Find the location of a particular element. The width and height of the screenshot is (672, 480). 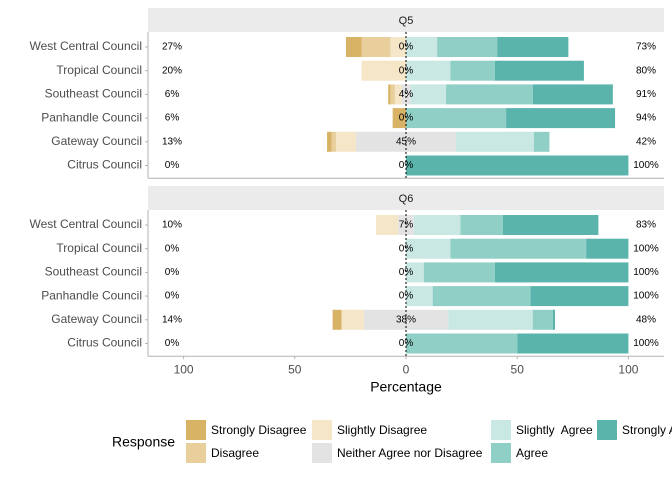

right-label: 80% is located at coordinates (646, 70).